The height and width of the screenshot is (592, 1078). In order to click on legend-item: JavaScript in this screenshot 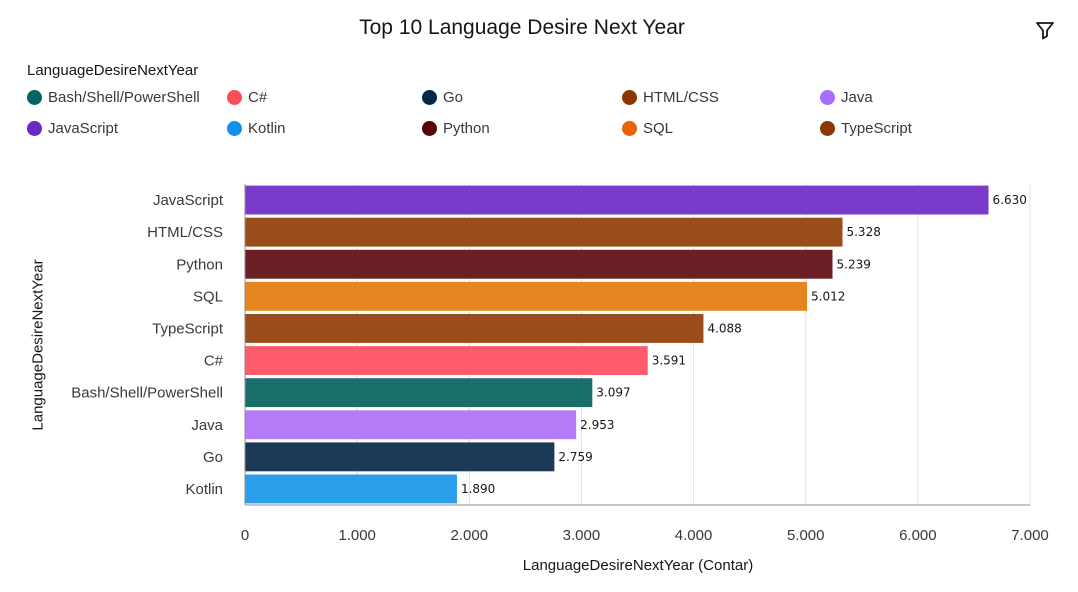, I will do `click(72, 128)`.